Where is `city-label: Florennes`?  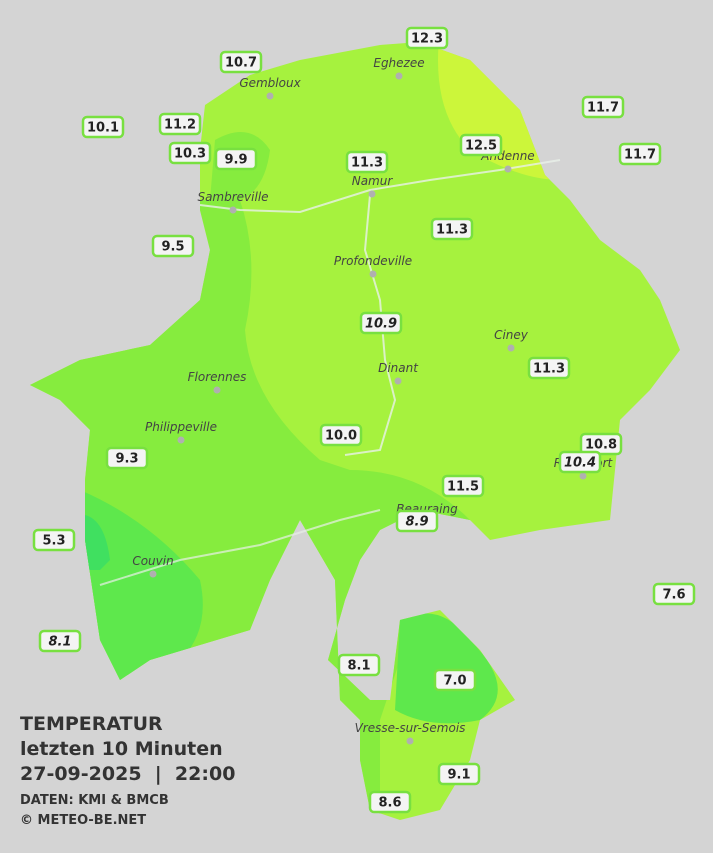 city-label: Florennes is located at coordinates (217, 377).